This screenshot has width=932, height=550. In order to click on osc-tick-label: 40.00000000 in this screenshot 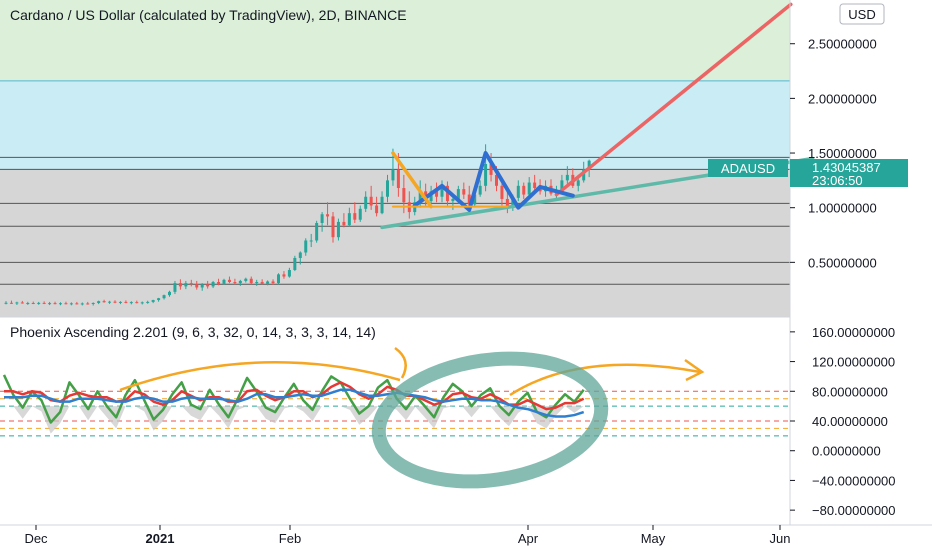, I will do `click(850, 421)`.